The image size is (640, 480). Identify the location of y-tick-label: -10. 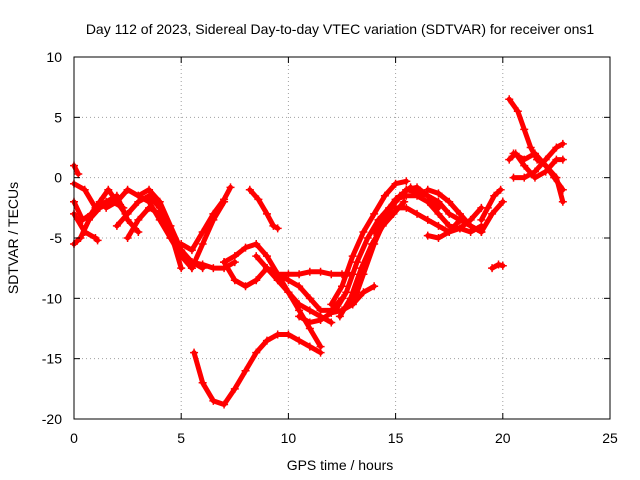
(52, 298).